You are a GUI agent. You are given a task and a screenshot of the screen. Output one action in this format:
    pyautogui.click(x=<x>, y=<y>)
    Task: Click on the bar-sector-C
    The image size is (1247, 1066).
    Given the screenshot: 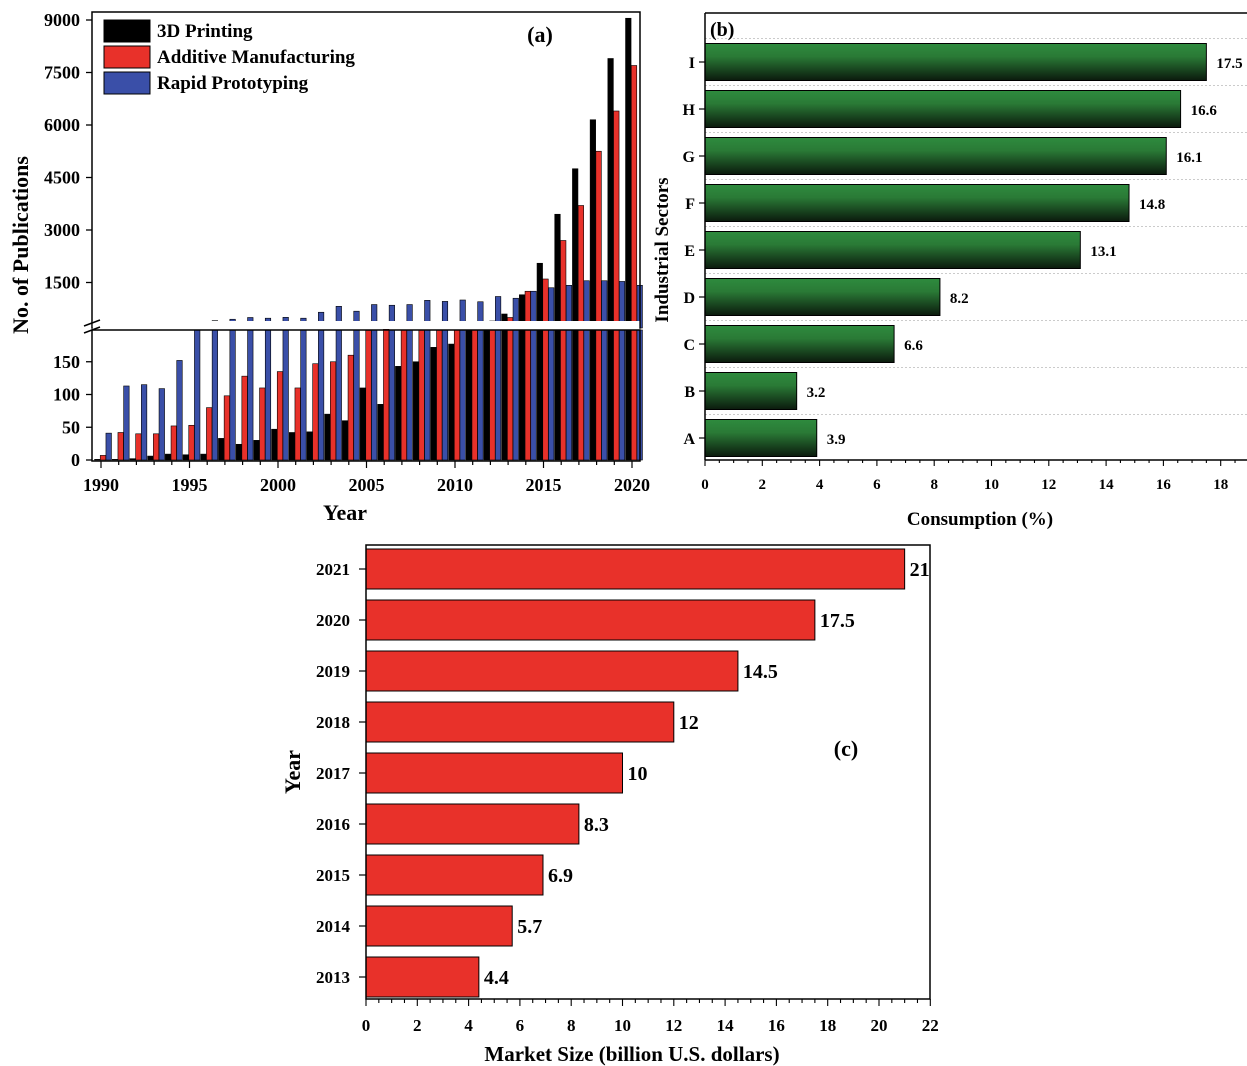 What is the action you would take?
    pyautogui.click(x=799, y=344)
    